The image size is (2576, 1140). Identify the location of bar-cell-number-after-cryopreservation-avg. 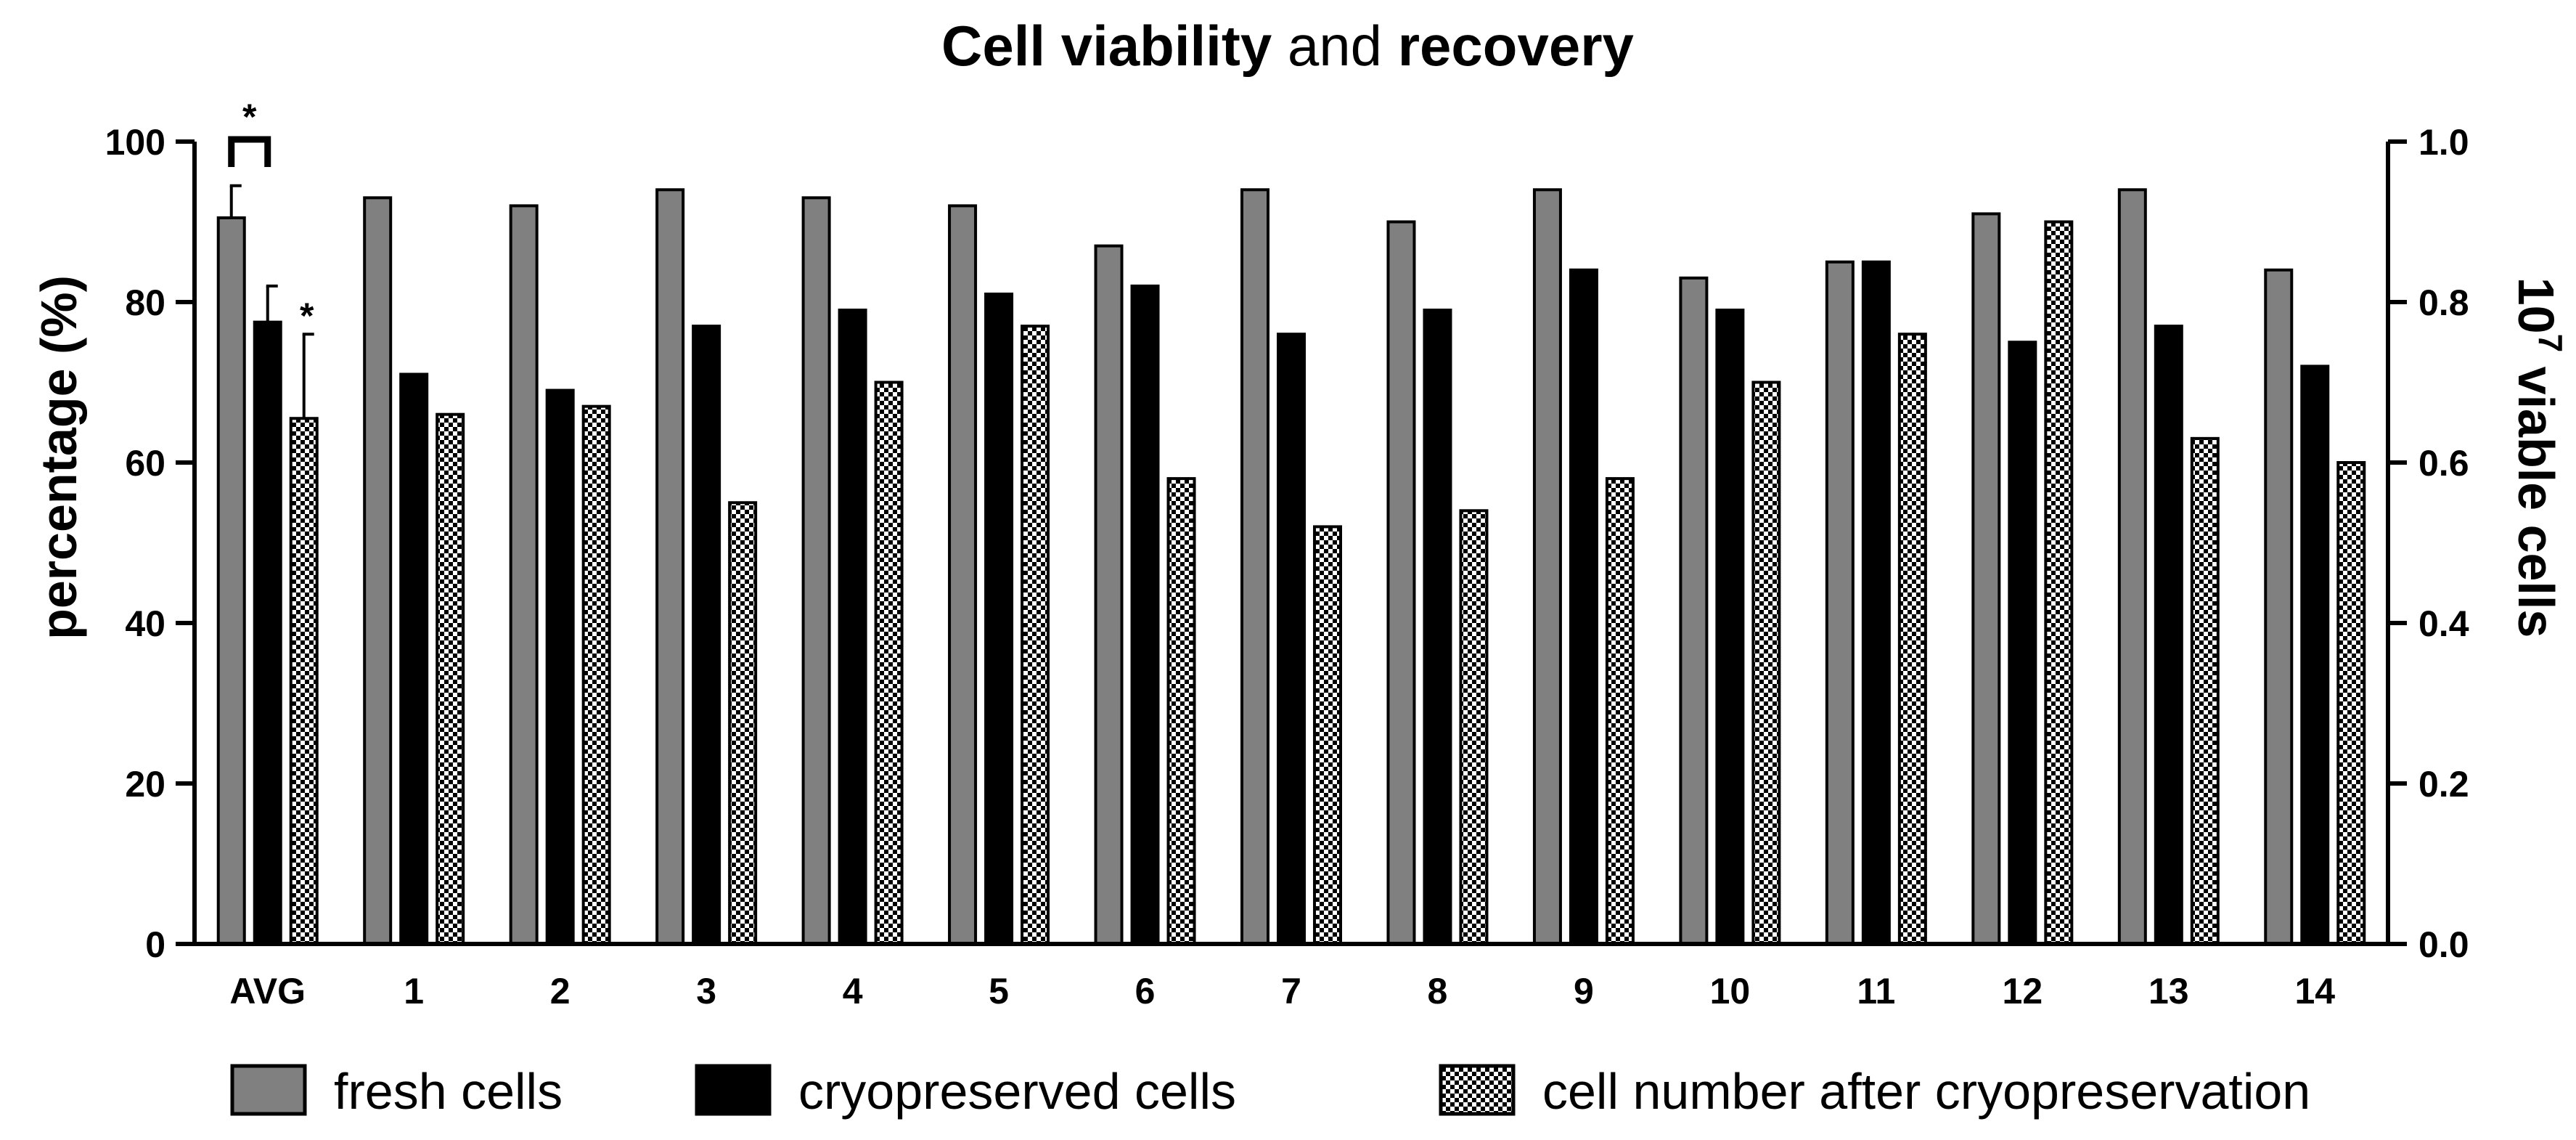
(304, 681).